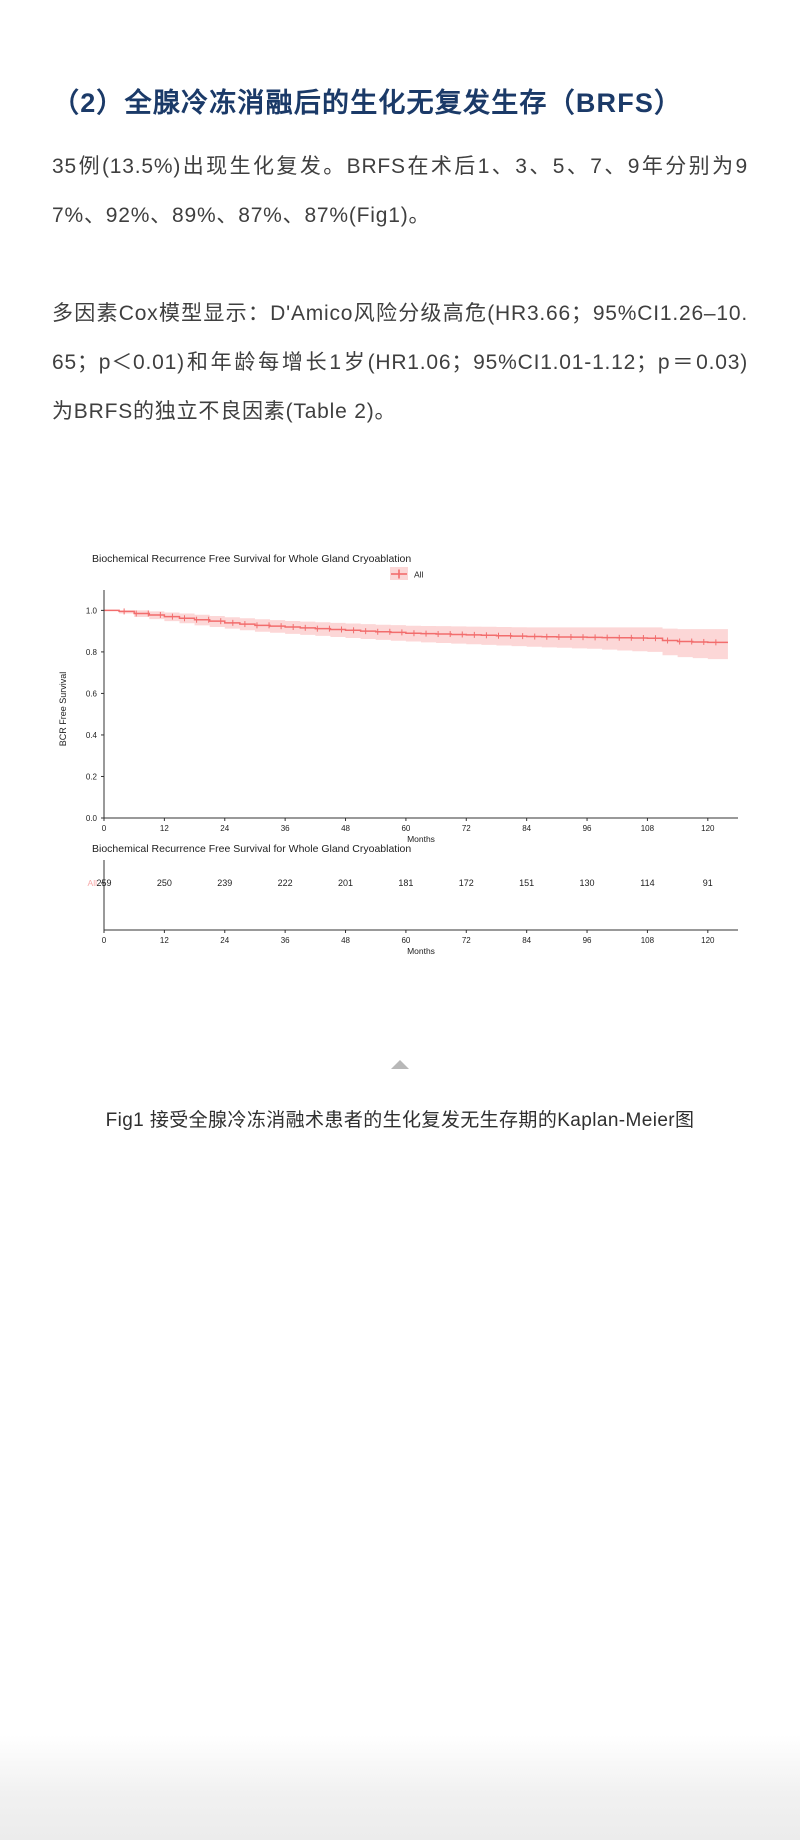  Describe the element at coordinates (92, 776) in the screenshot. I see `svg-text: 0.2` at that location.